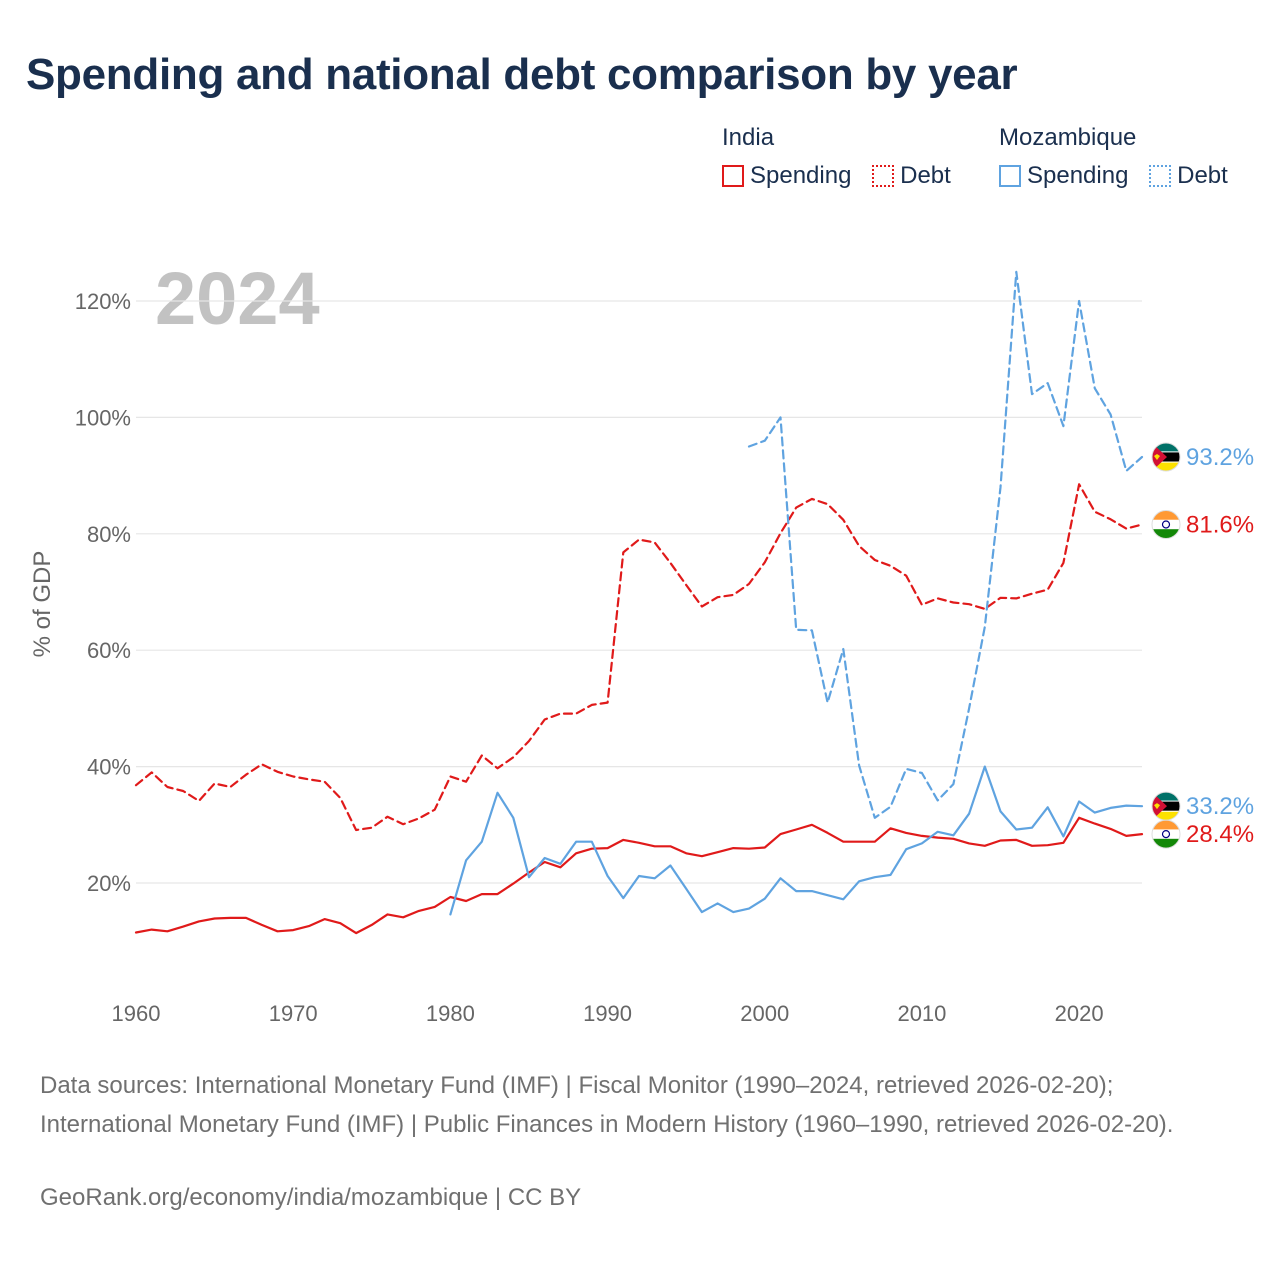  Describe the element at coordinates (733, 176) in the screenshot. I see `legend-swatch-india-spending` at that location.